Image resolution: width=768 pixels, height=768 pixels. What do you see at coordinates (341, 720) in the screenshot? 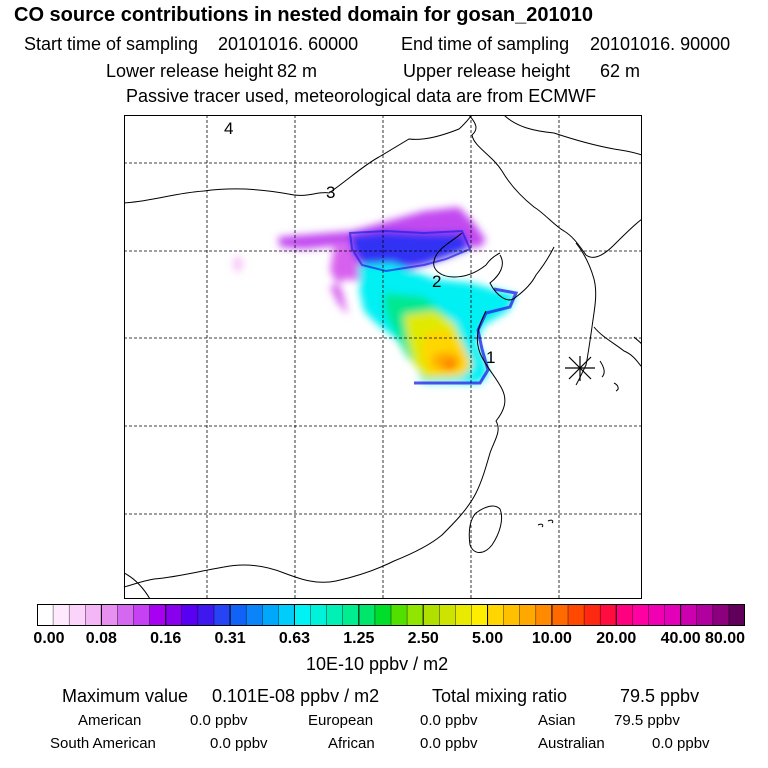
I see `region-name: European` at bounding box center [341, 720].